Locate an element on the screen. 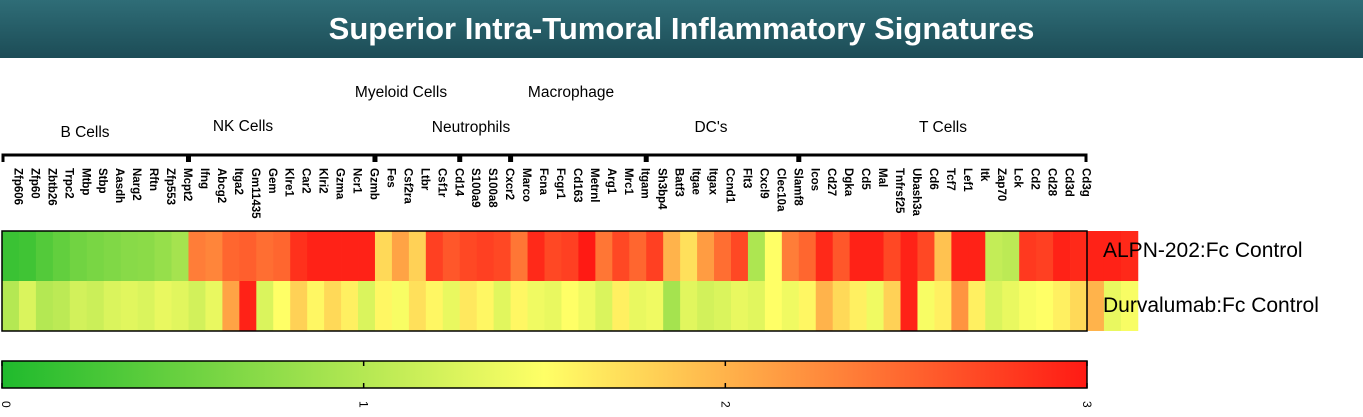 This screenshot has height=417, width=1363. gene-label: Marco is located at coordinates (526, 185).